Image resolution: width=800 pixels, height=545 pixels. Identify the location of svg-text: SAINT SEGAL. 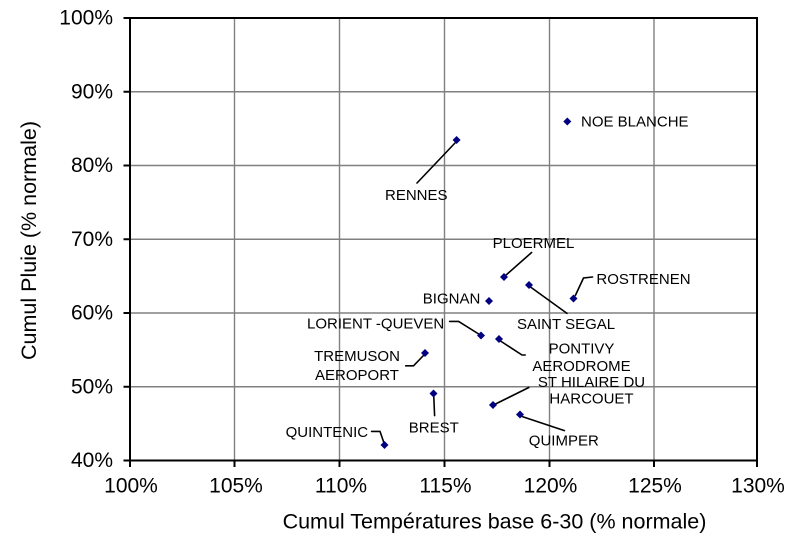
(566, 324).